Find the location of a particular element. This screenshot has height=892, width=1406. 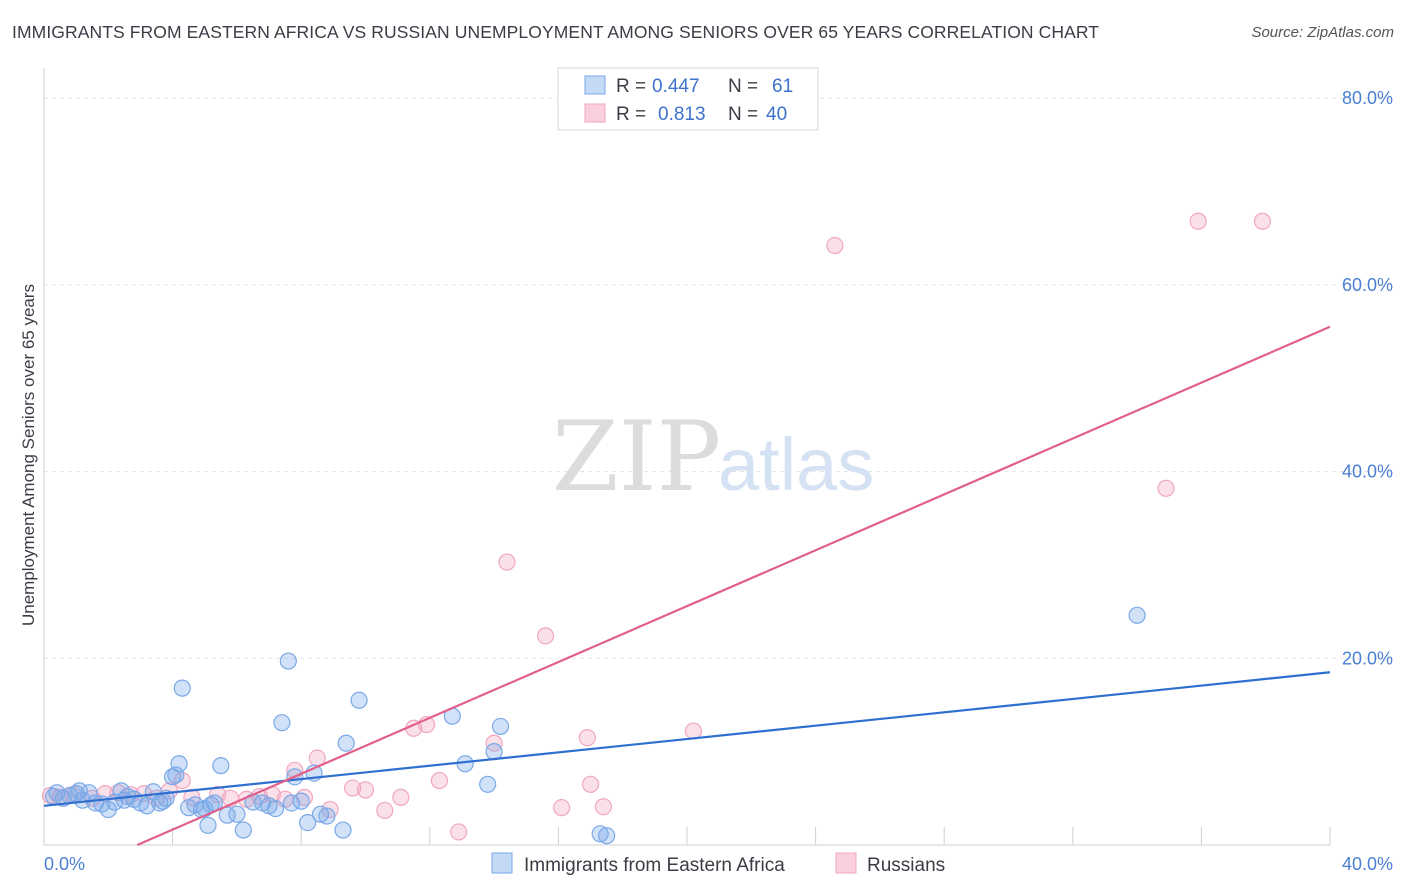

x-tick-label: 0.0% is located at coordinates (64, 864).